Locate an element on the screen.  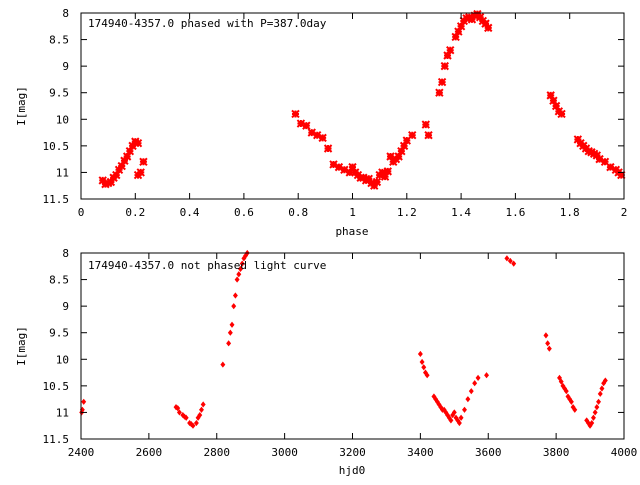
unphased-x-tick-label: 2800 is located at coordinates (217, 452).